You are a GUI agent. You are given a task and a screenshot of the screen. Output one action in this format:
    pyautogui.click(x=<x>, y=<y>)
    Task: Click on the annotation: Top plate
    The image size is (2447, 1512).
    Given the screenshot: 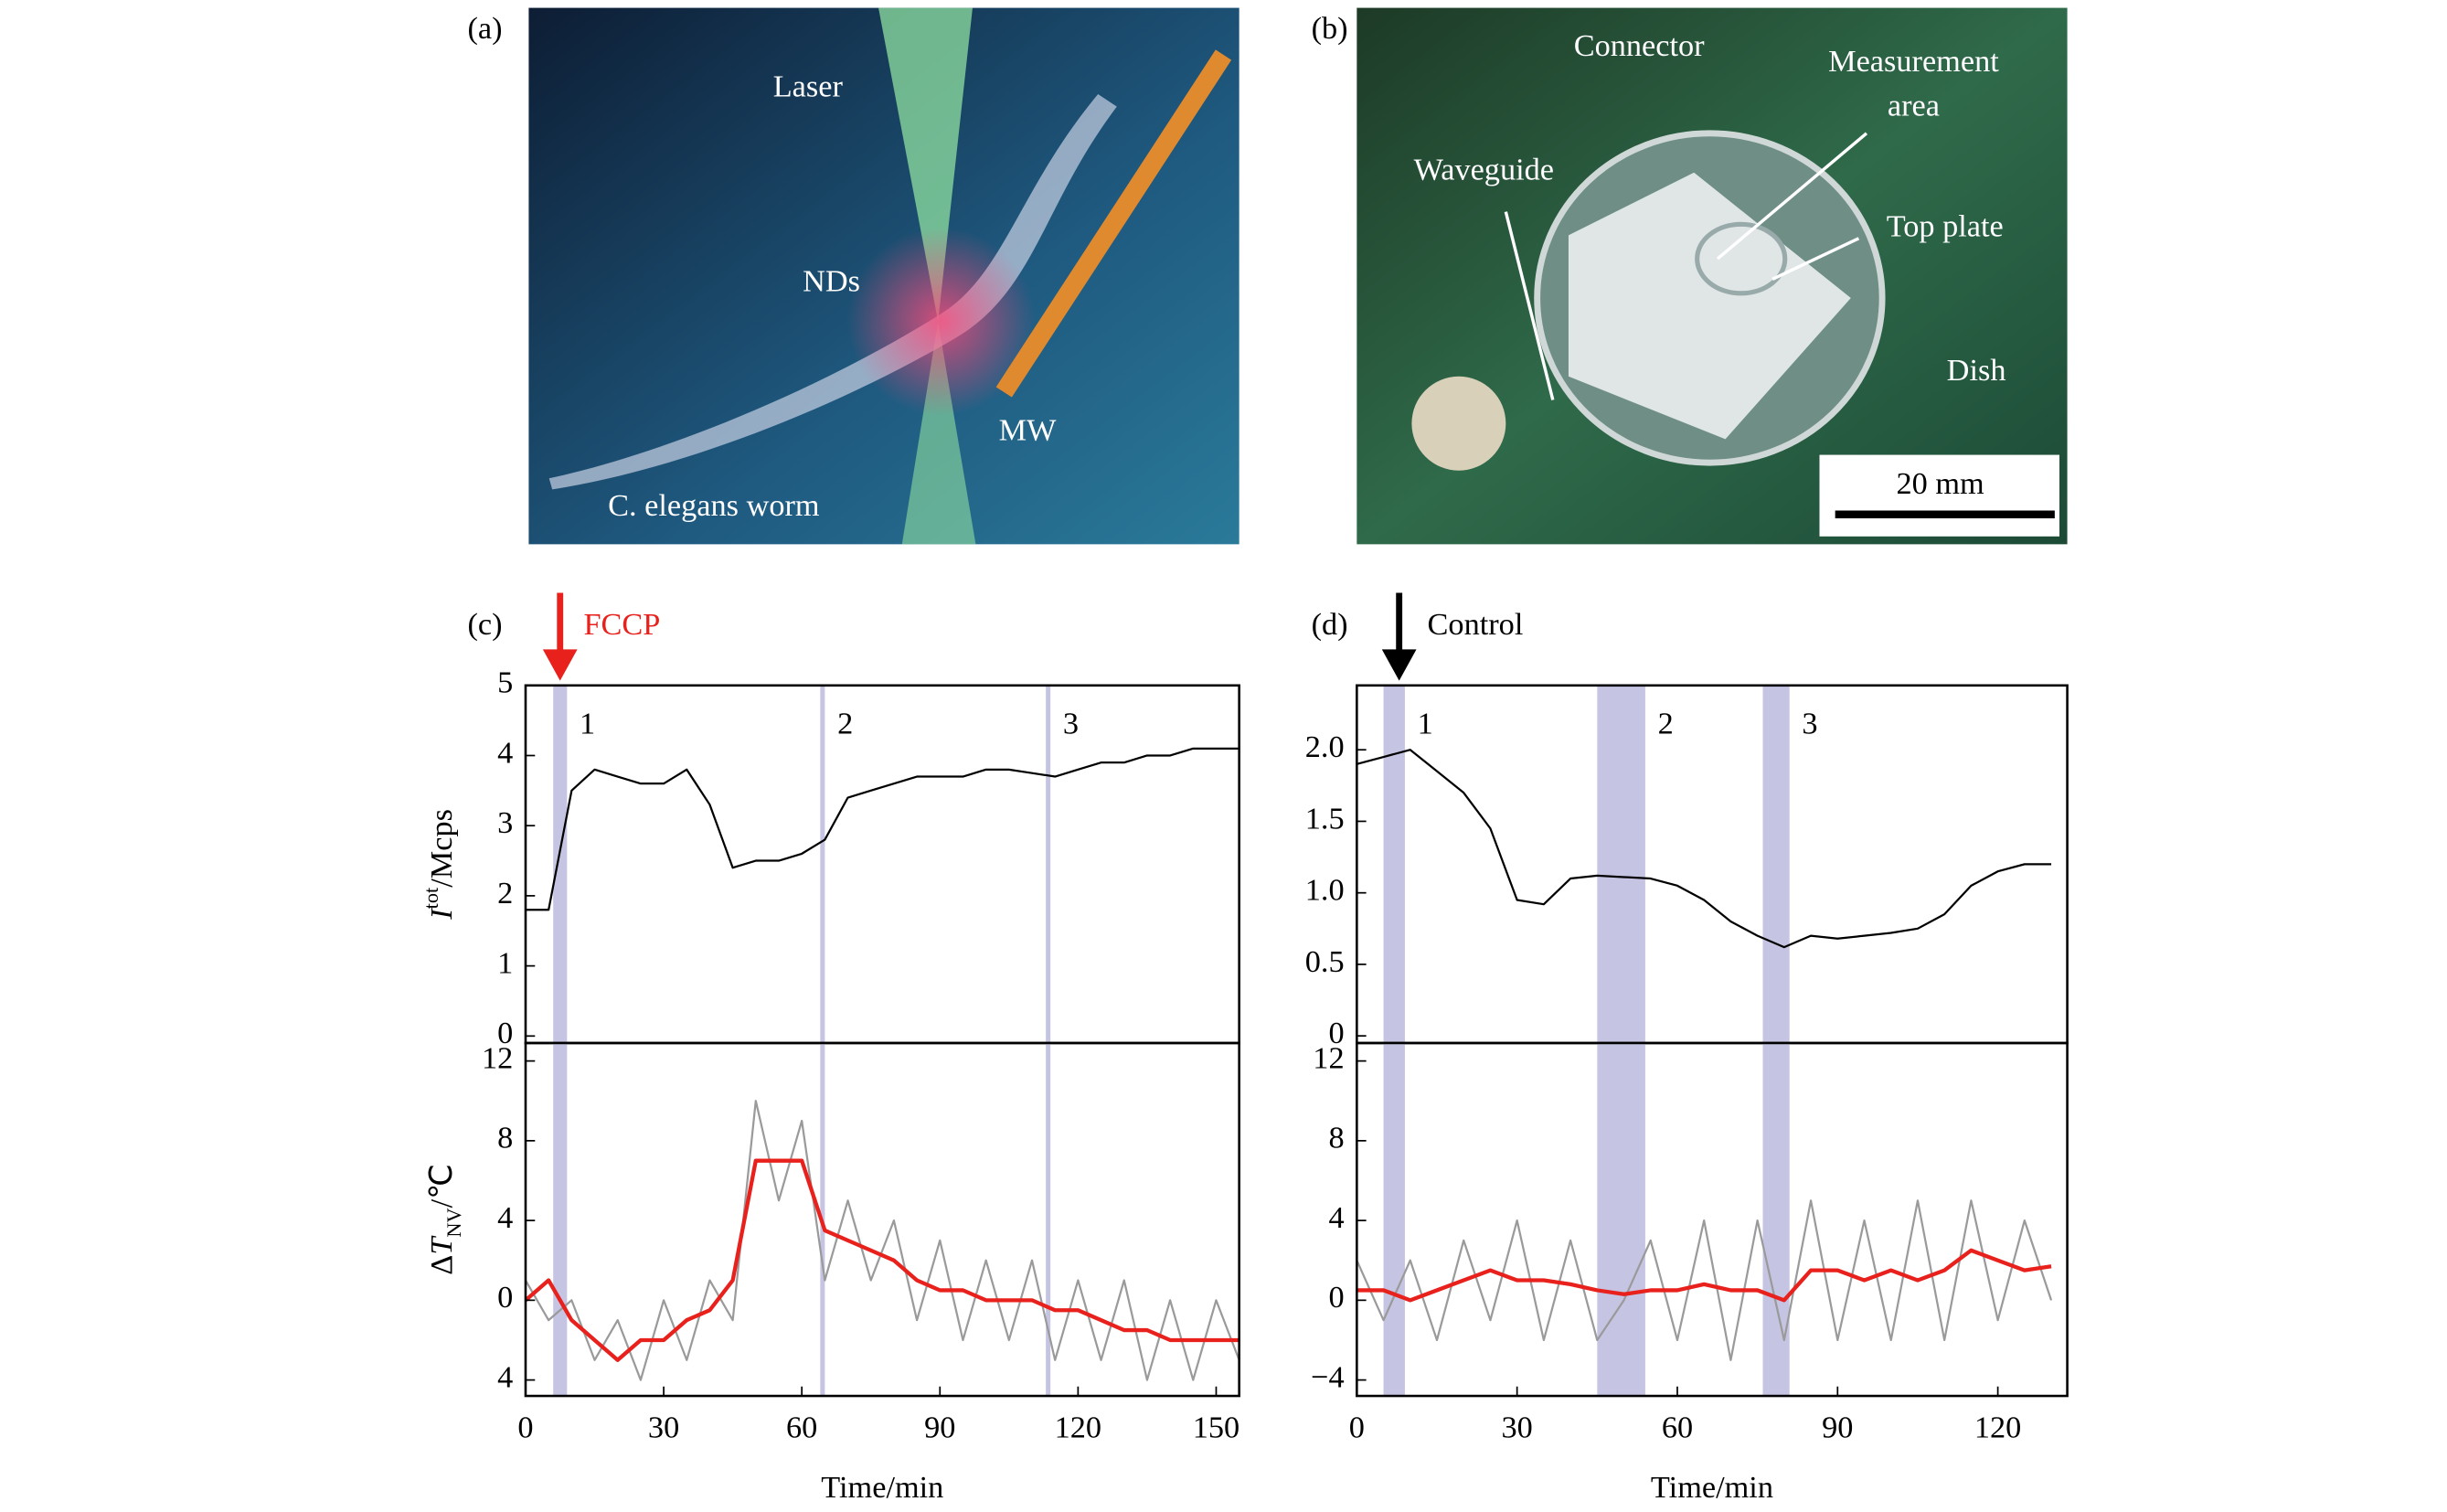 What is the action you would take?
    pyautogui.click(x=1945, y=225)
    